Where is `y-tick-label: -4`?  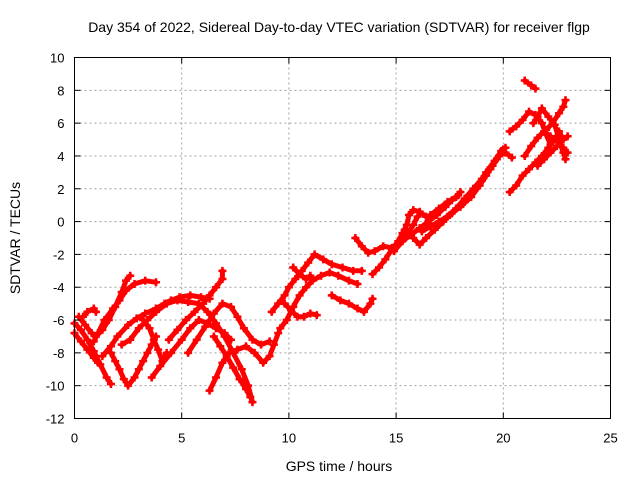
y-tick-label: -4 is located at coordinates (59, 287).